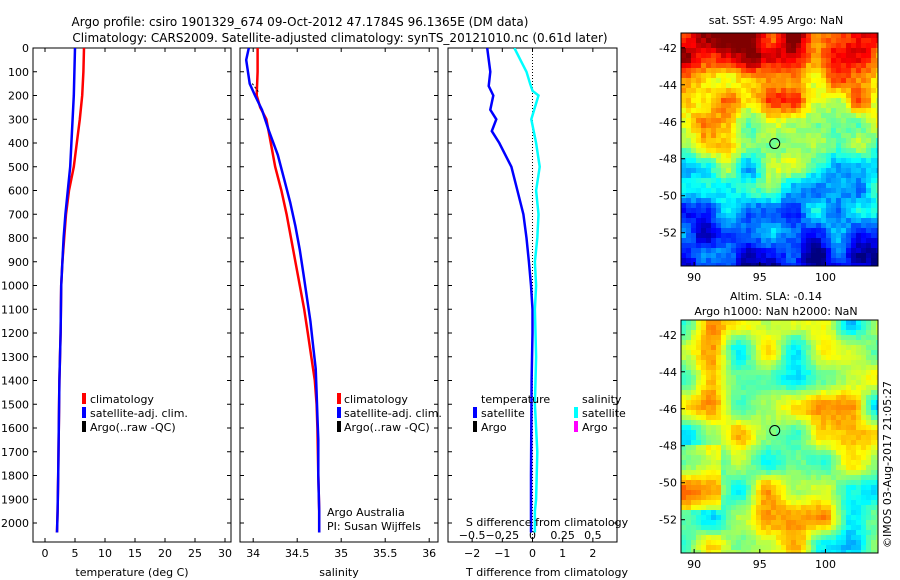  I want to click on y-tick-label: 1800, so click(15, 476).